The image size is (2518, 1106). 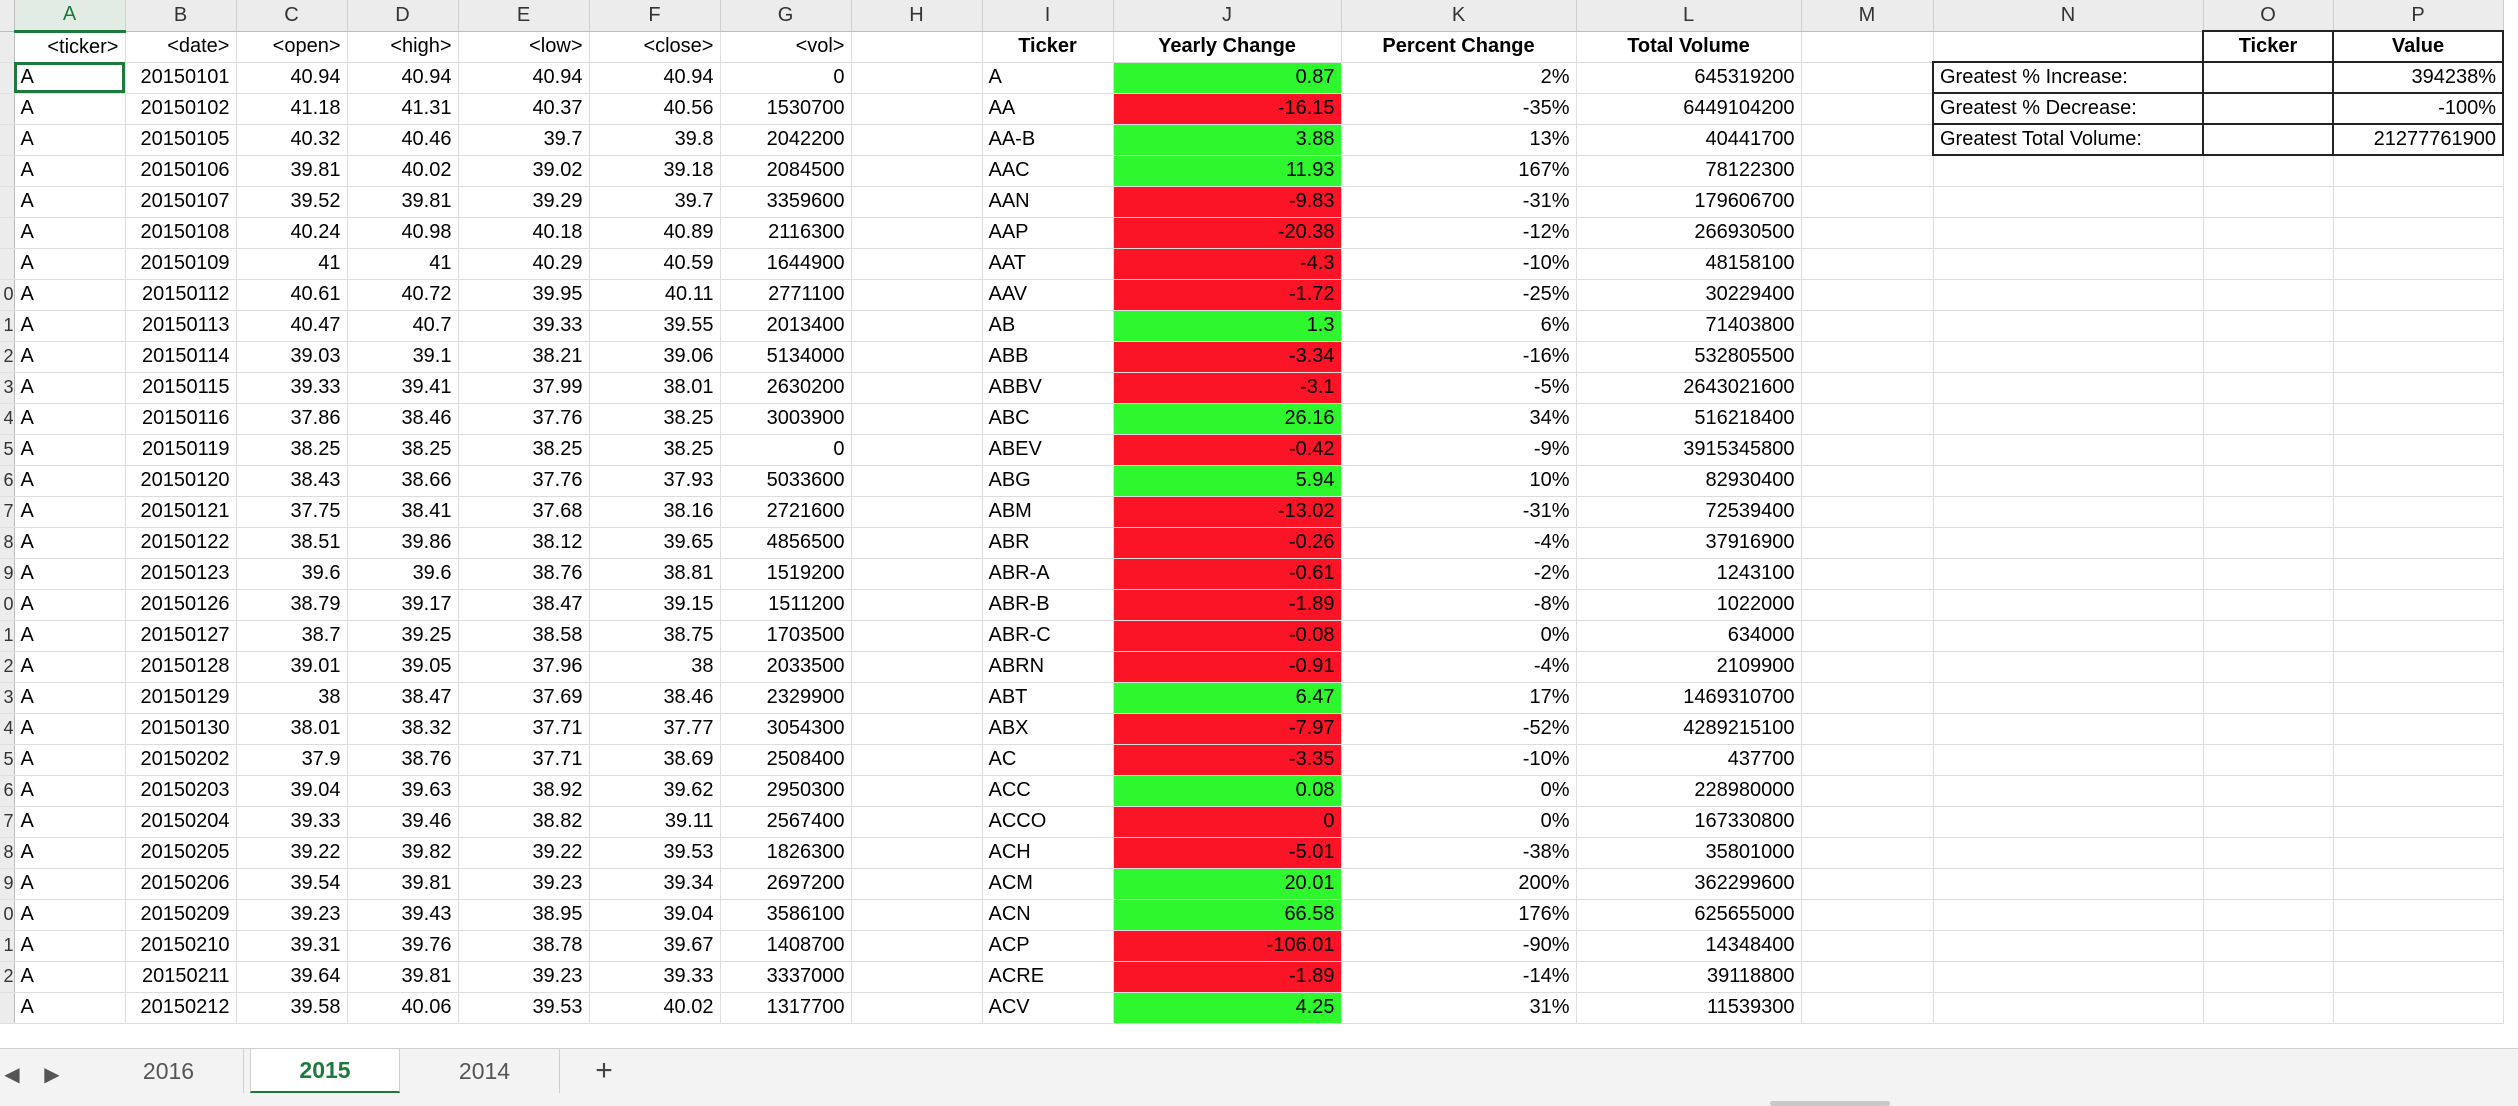 I want to click on yearly-change-cell: -3.1, so click(x=1227, y=388).